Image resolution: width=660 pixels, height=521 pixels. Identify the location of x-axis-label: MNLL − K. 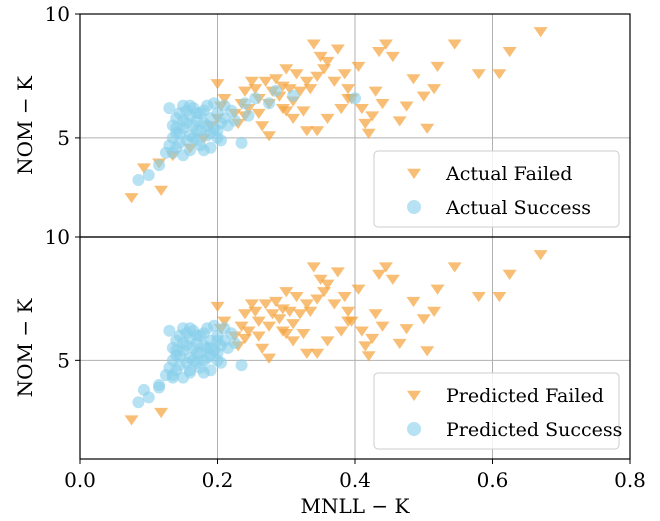
(356, 506).